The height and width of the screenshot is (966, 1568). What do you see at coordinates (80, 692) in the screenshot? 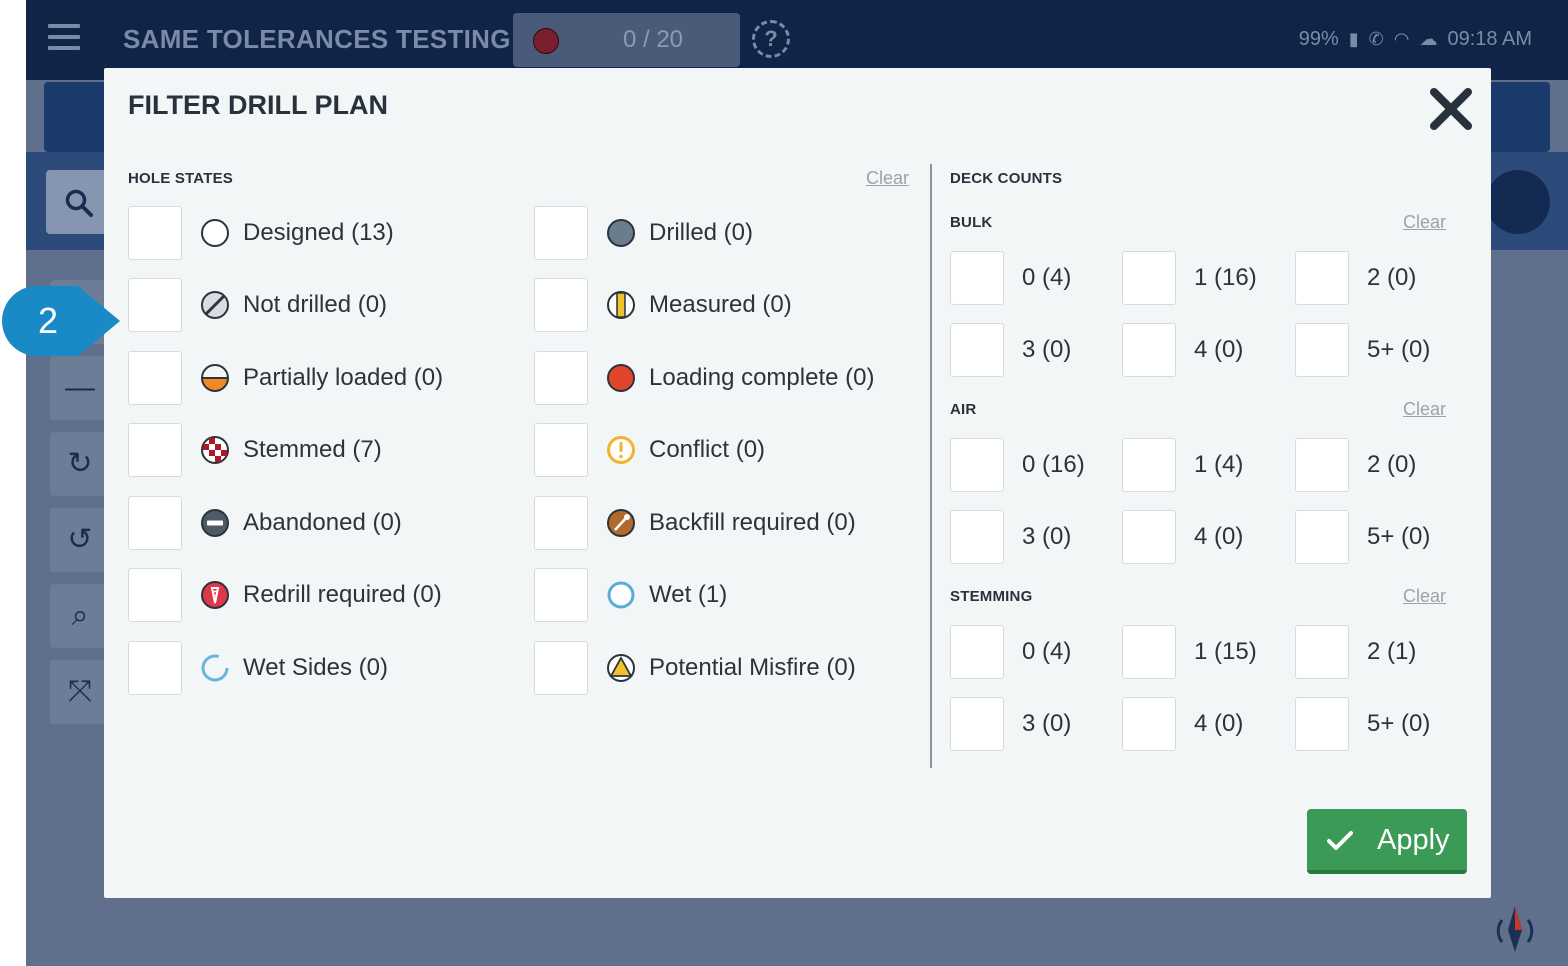
I see `fit-extent-button: ⤧` at bounding box center [80, 692].